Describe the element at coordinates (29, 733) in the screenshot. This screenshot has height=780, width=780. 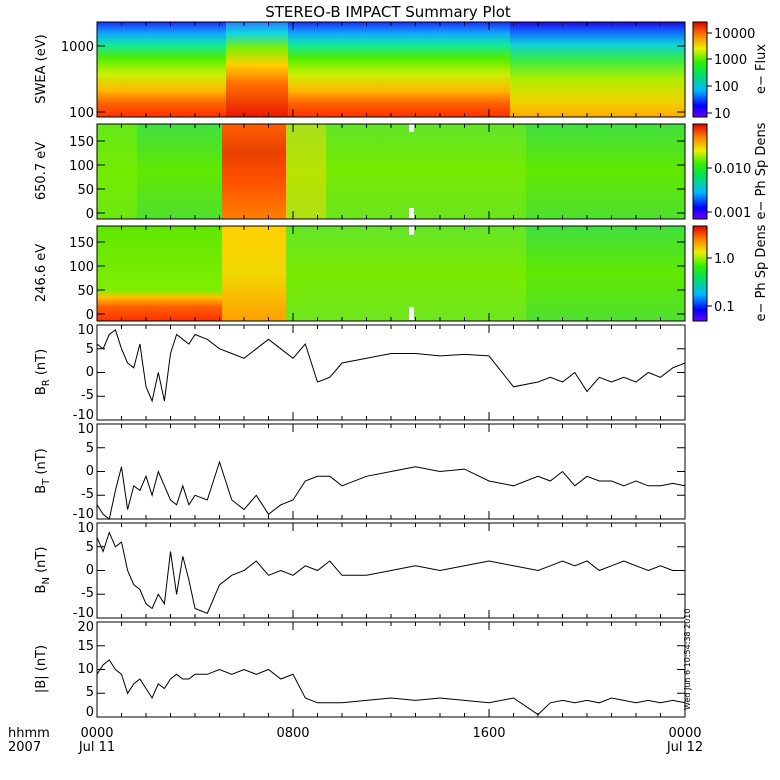
I see `footer-hhmm: hhmm` at that location.